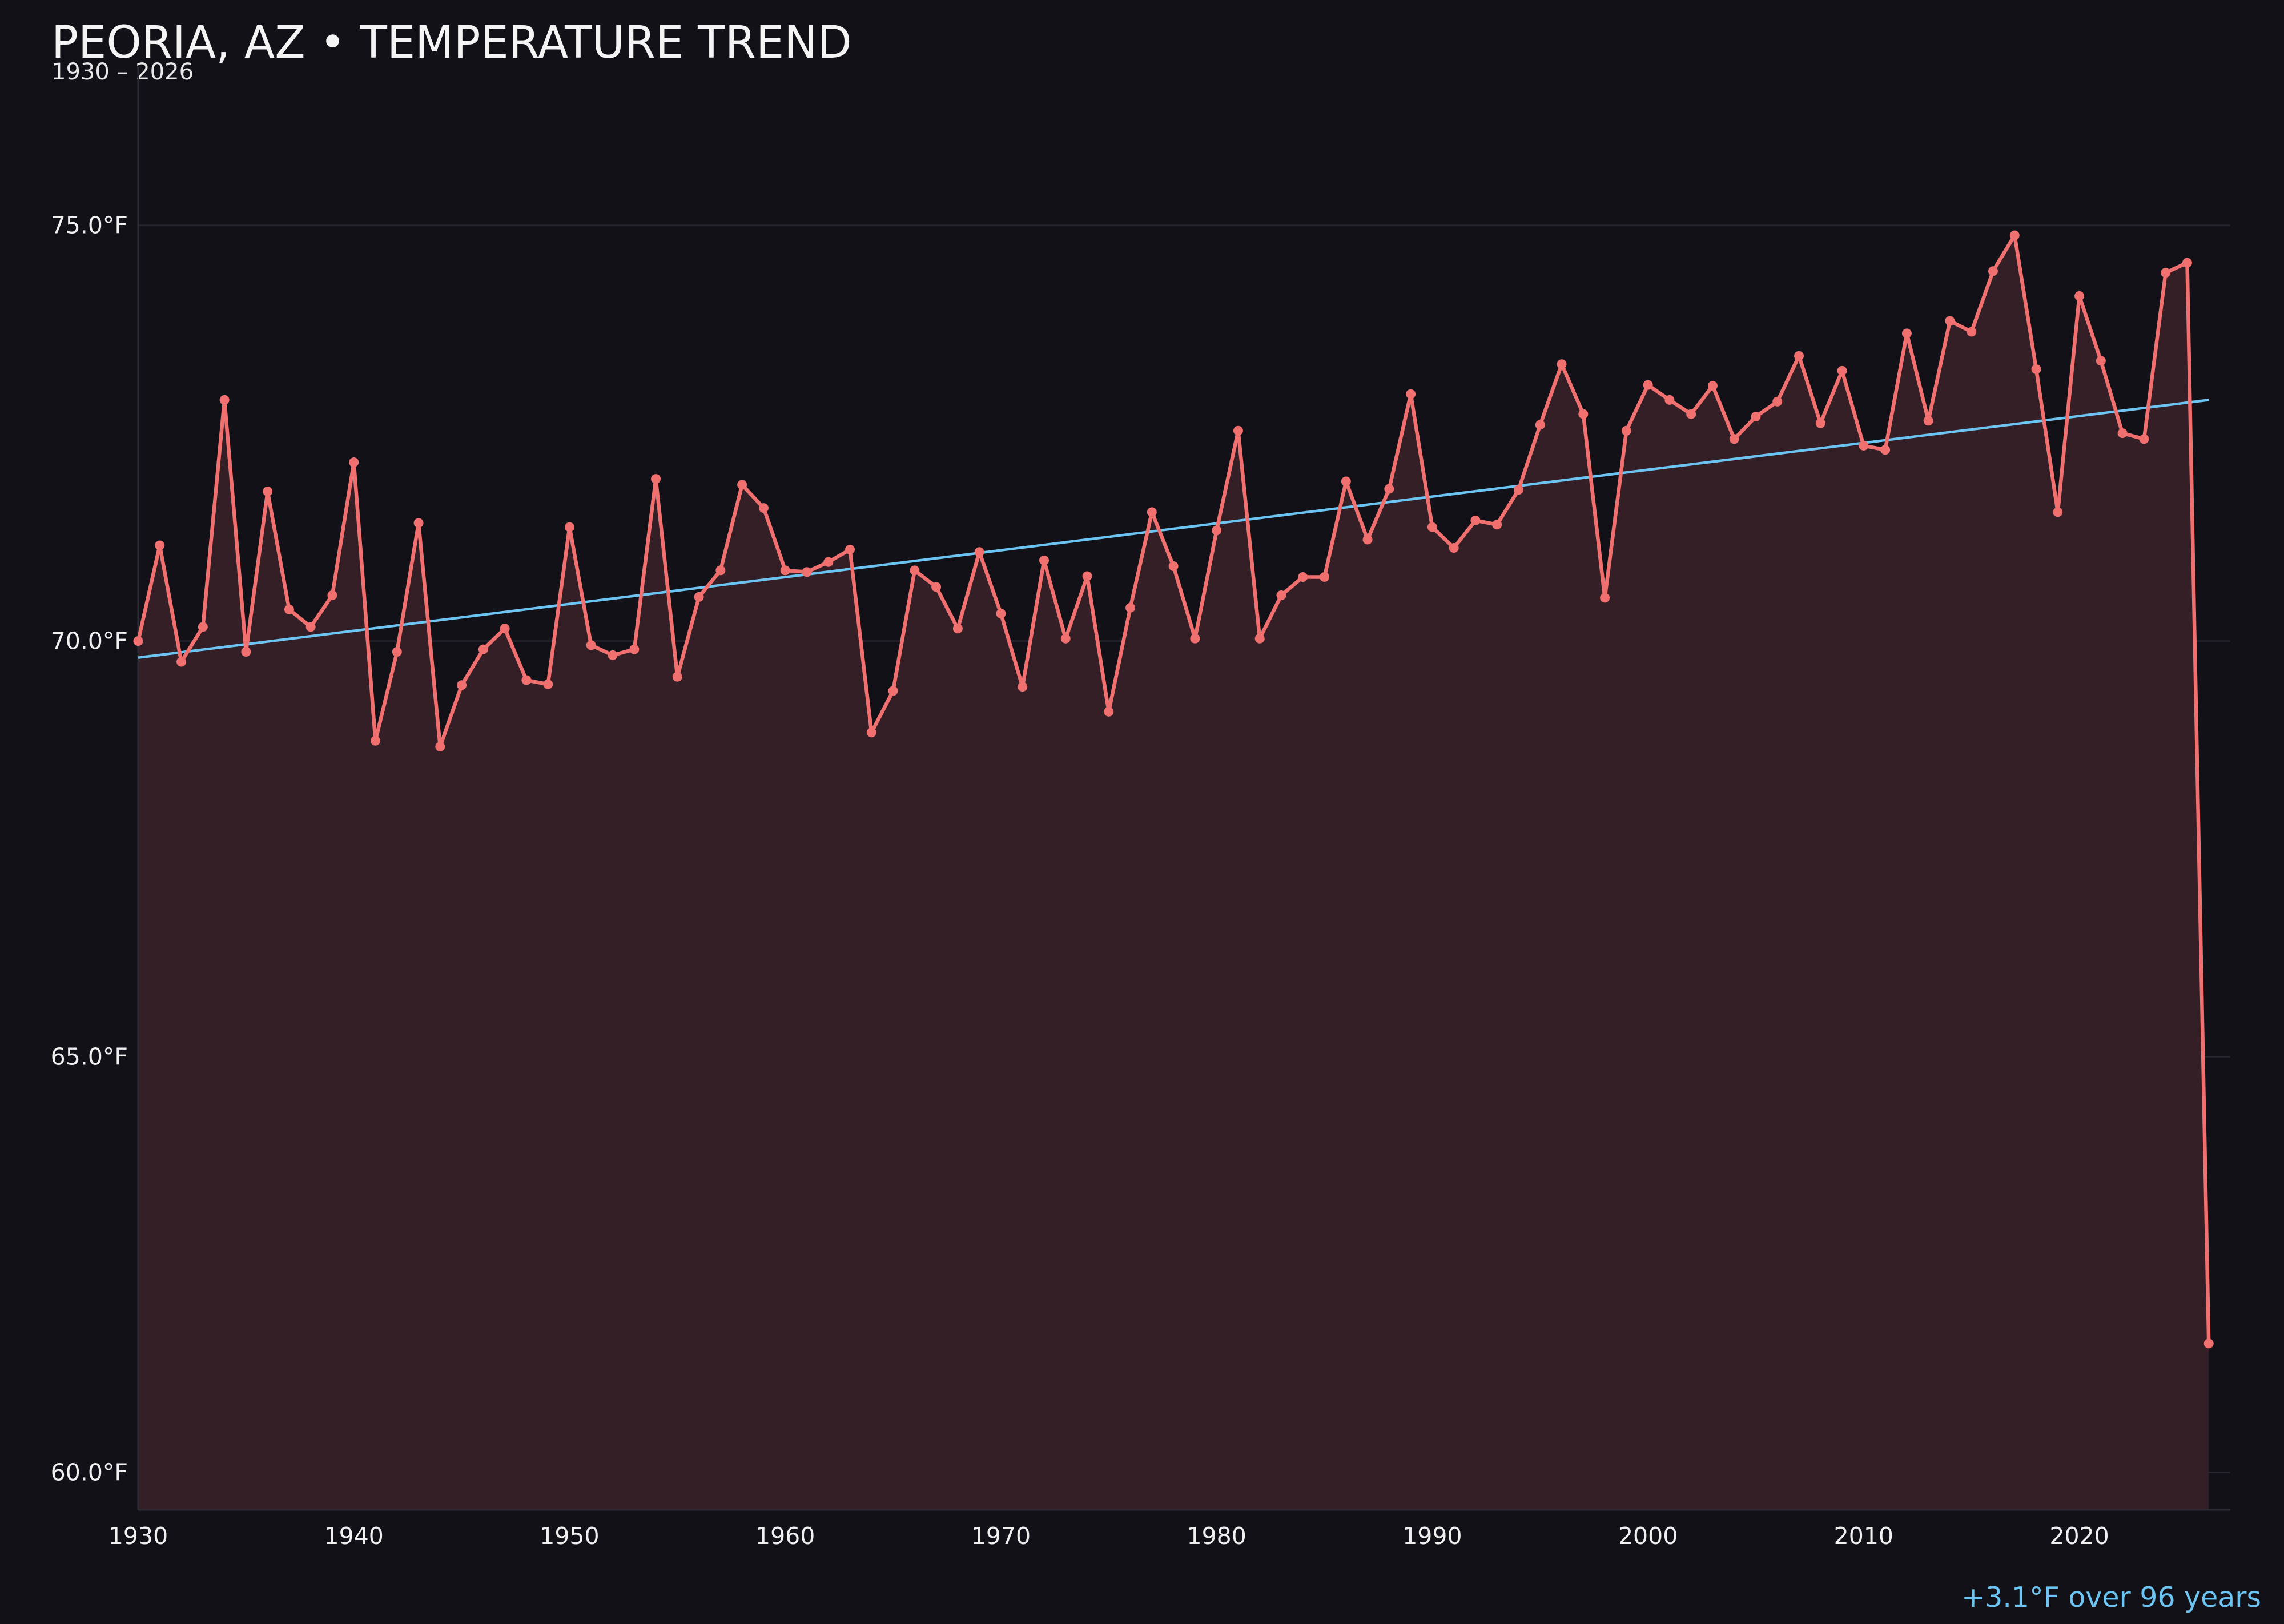  I want to click on data-point-1968, so click(957, 629).